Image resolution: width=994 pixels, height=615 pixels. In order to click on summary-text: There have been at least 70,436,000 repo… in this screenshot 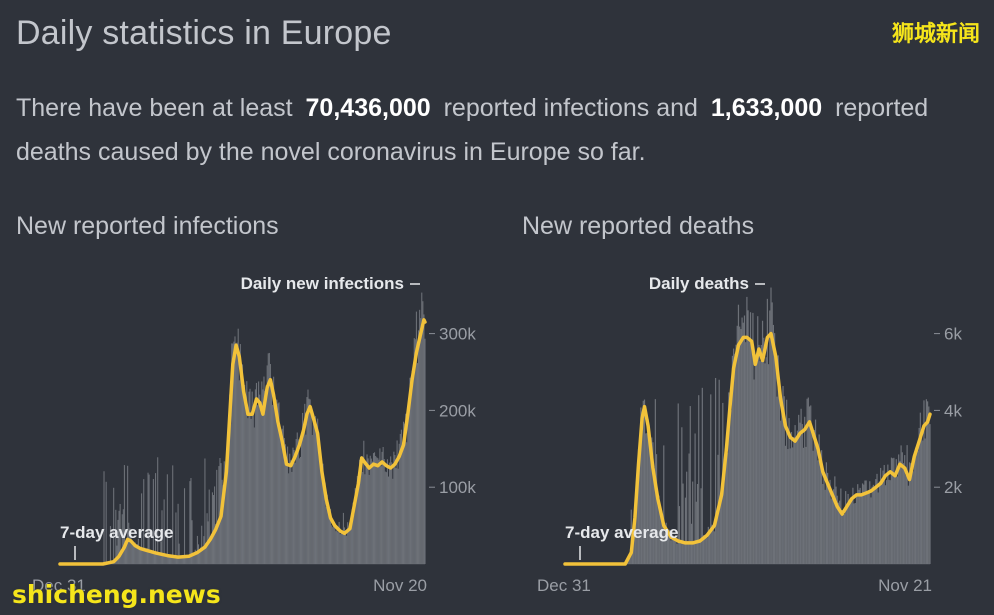, I will do `click(503, 130)`.